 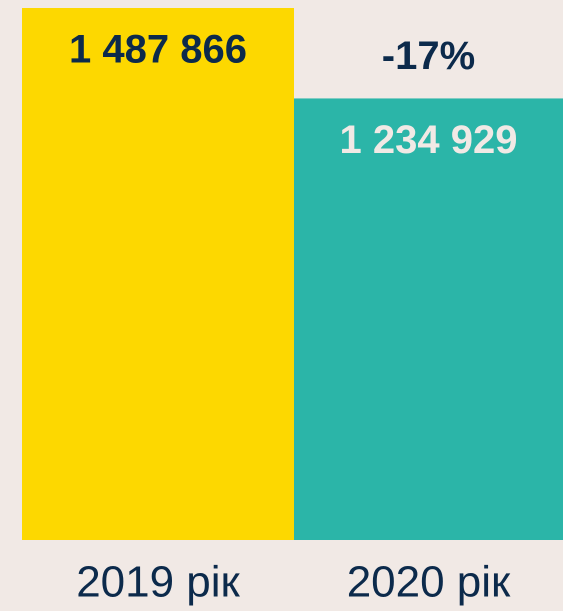 What do you see at coordinates (429, 140) in the screenshot?
I see `value-label: 1 234 929` at bounding box center [429, 140].